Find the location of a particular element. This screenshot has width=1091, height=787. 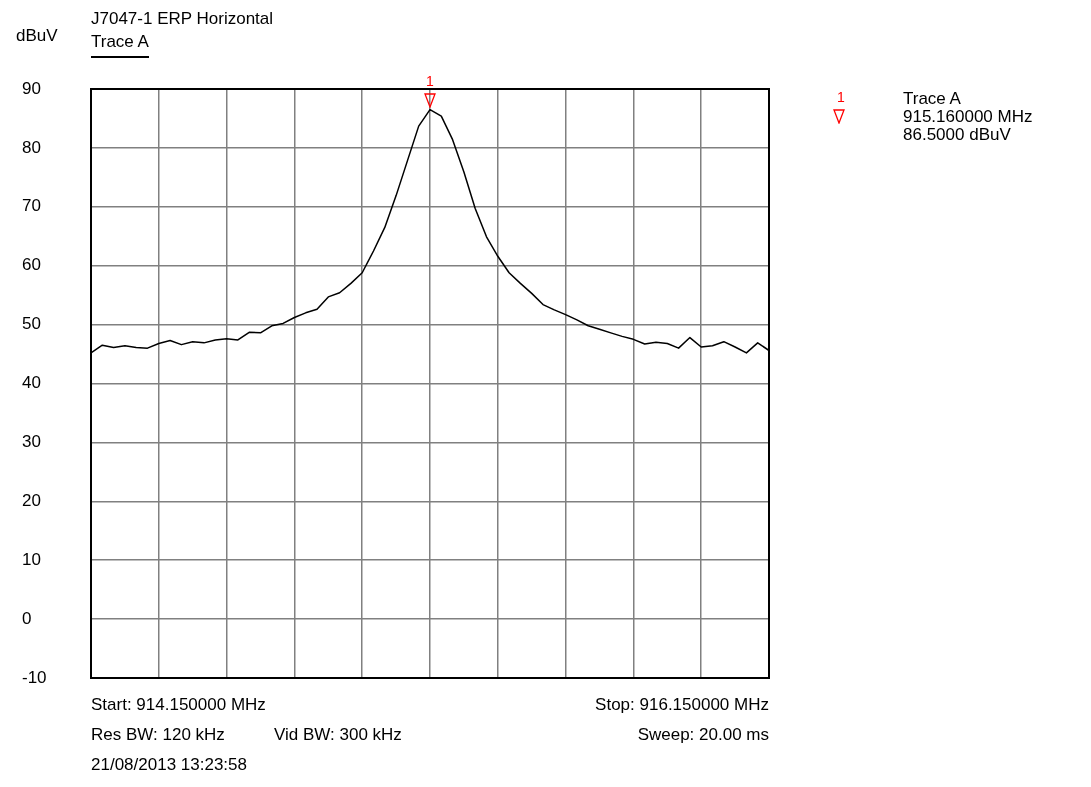

text: 21/08/2013 13:23:58 is located at coordinates (169, 764).